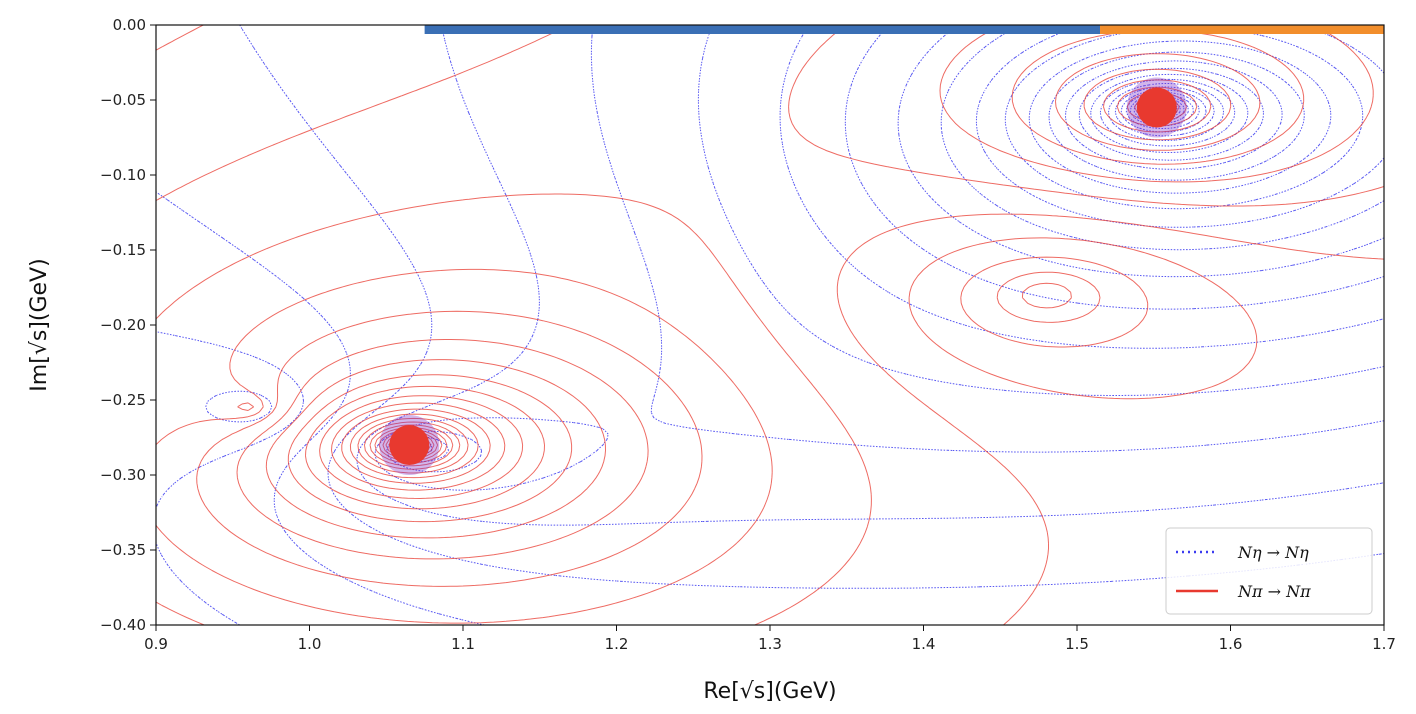 This screenshot has width=1416, height=714. I want to click on x-tick-label: 0.9, so click(156, 644).